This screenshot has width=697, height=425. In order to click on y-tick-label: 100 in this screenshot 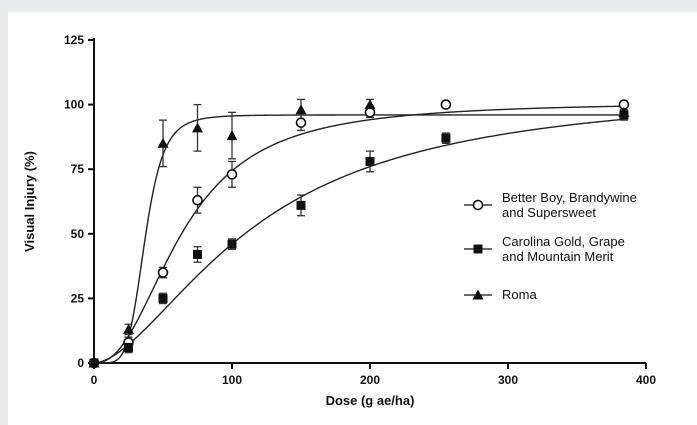, I will do `click(74, 105)`.